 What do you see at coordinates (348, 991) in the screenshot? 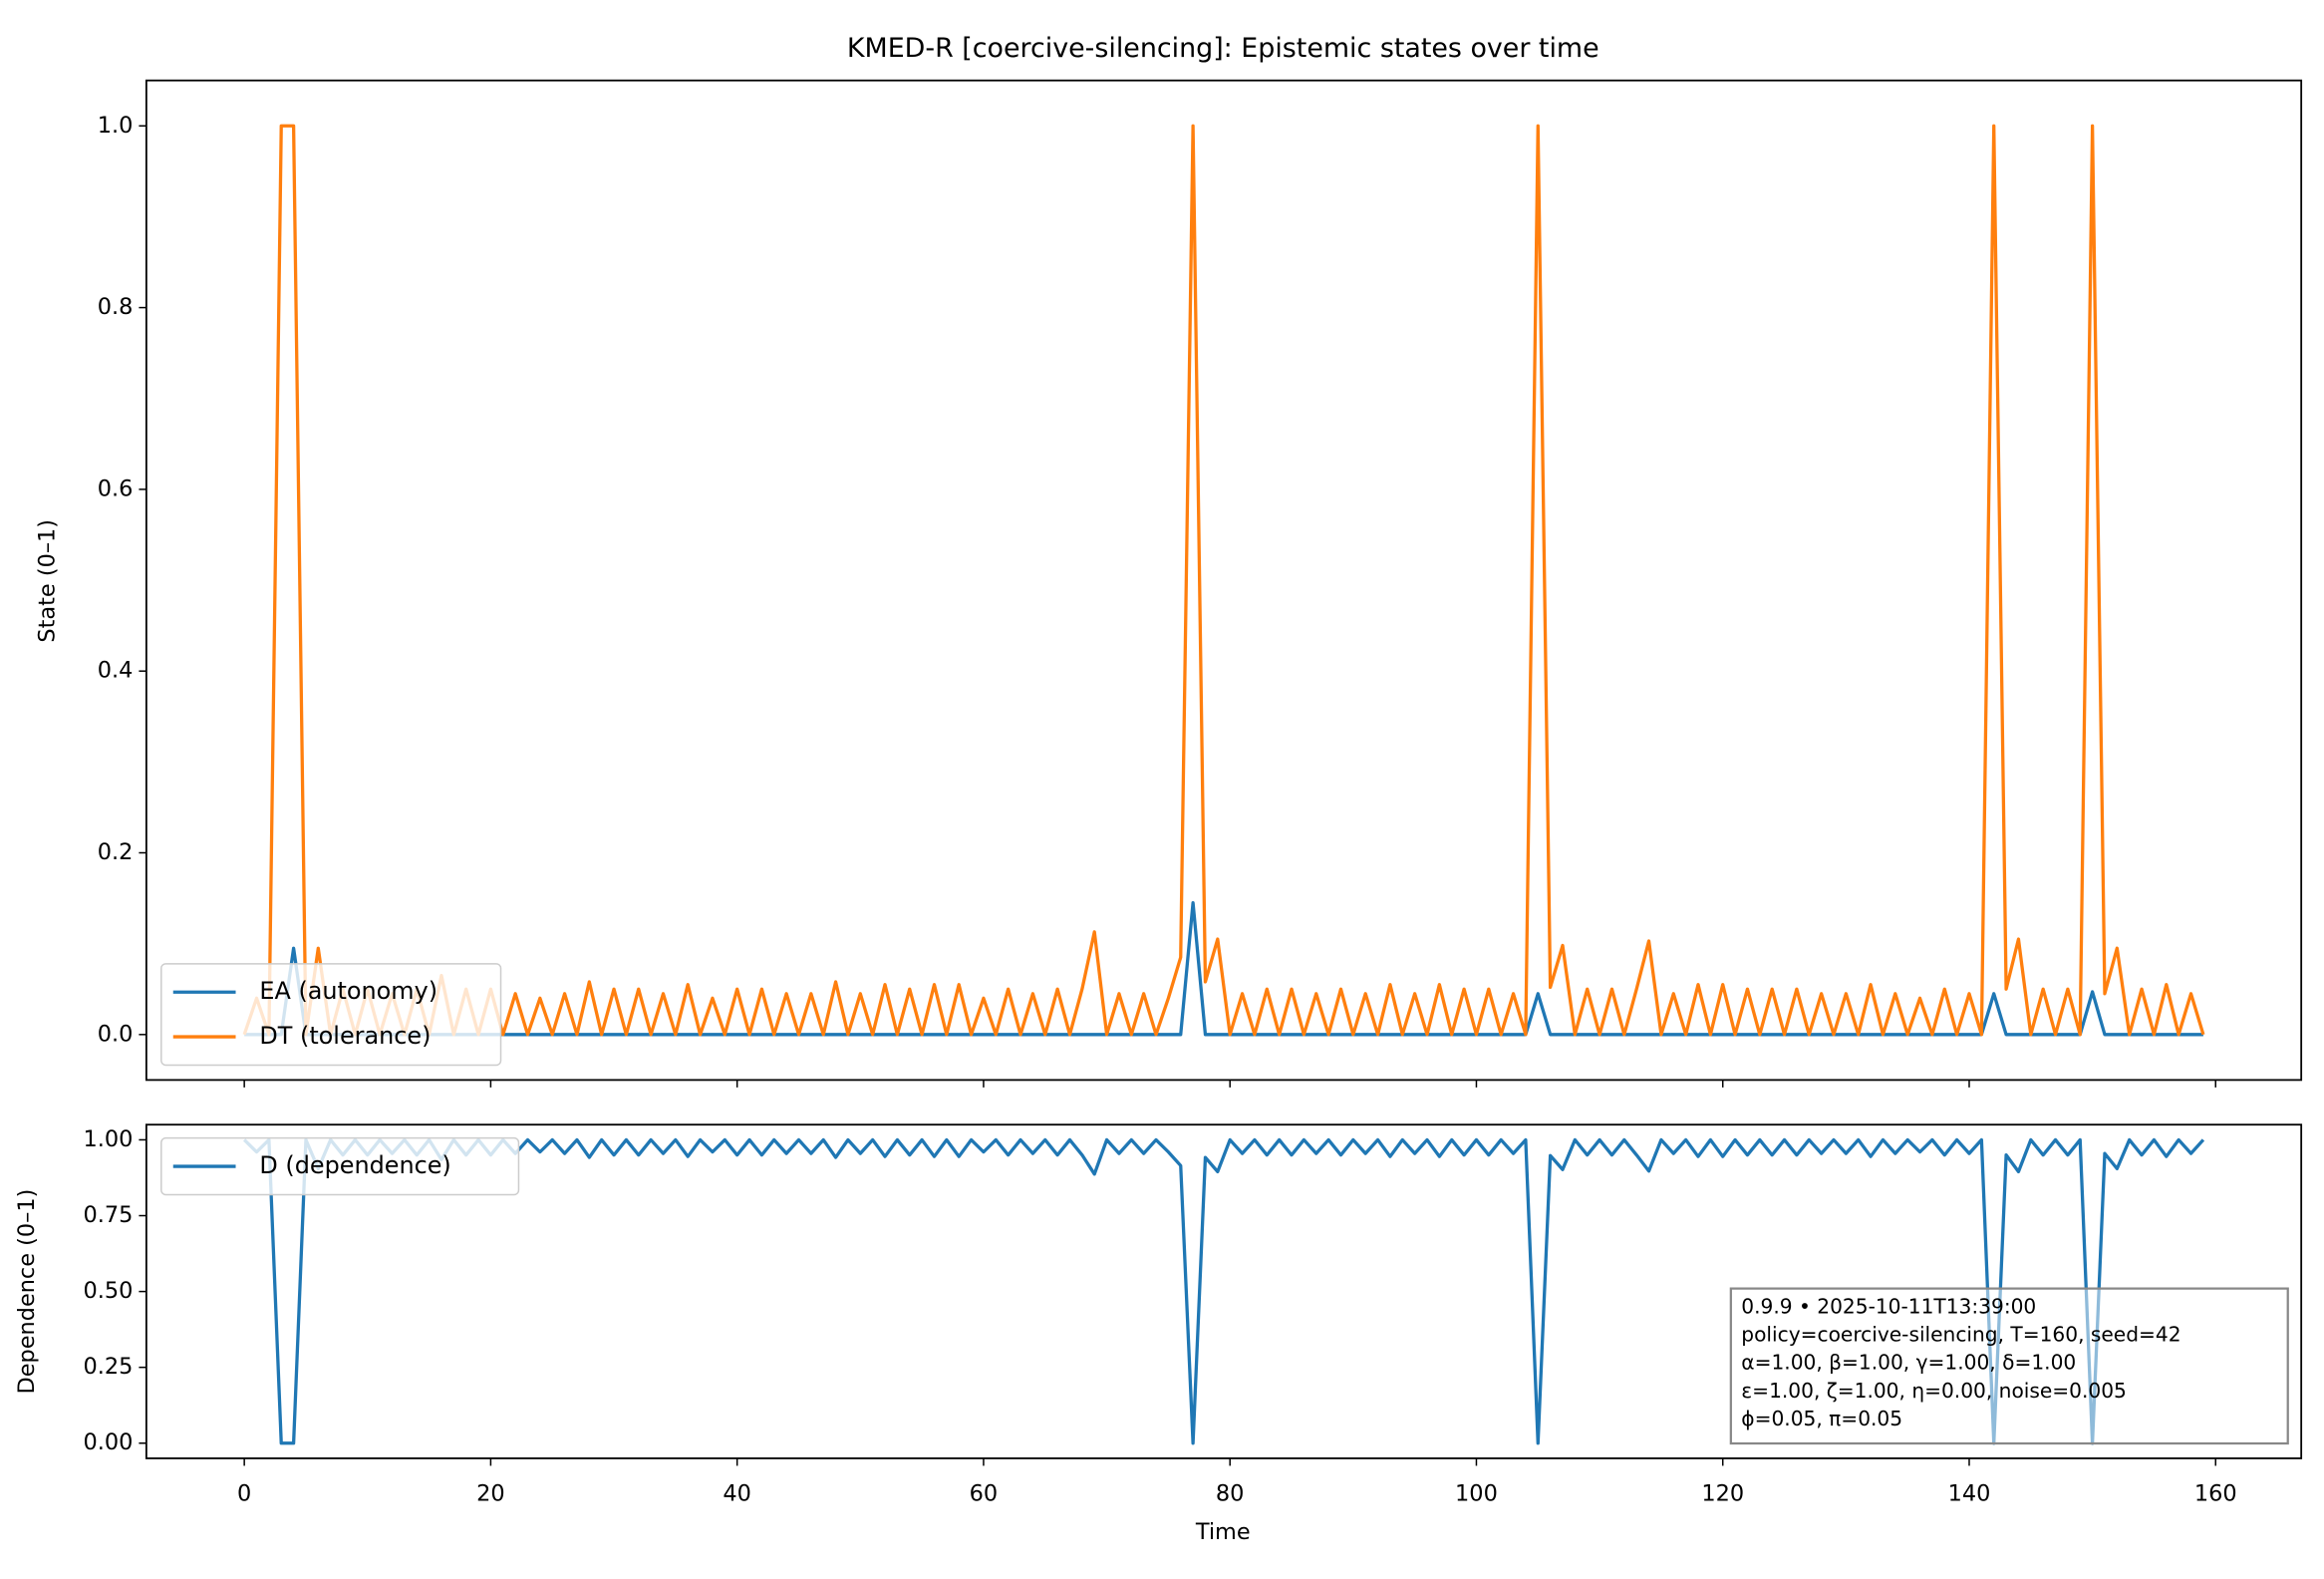
I see `legend-label: EA (autonomy)` at bounding box center [348, 991].